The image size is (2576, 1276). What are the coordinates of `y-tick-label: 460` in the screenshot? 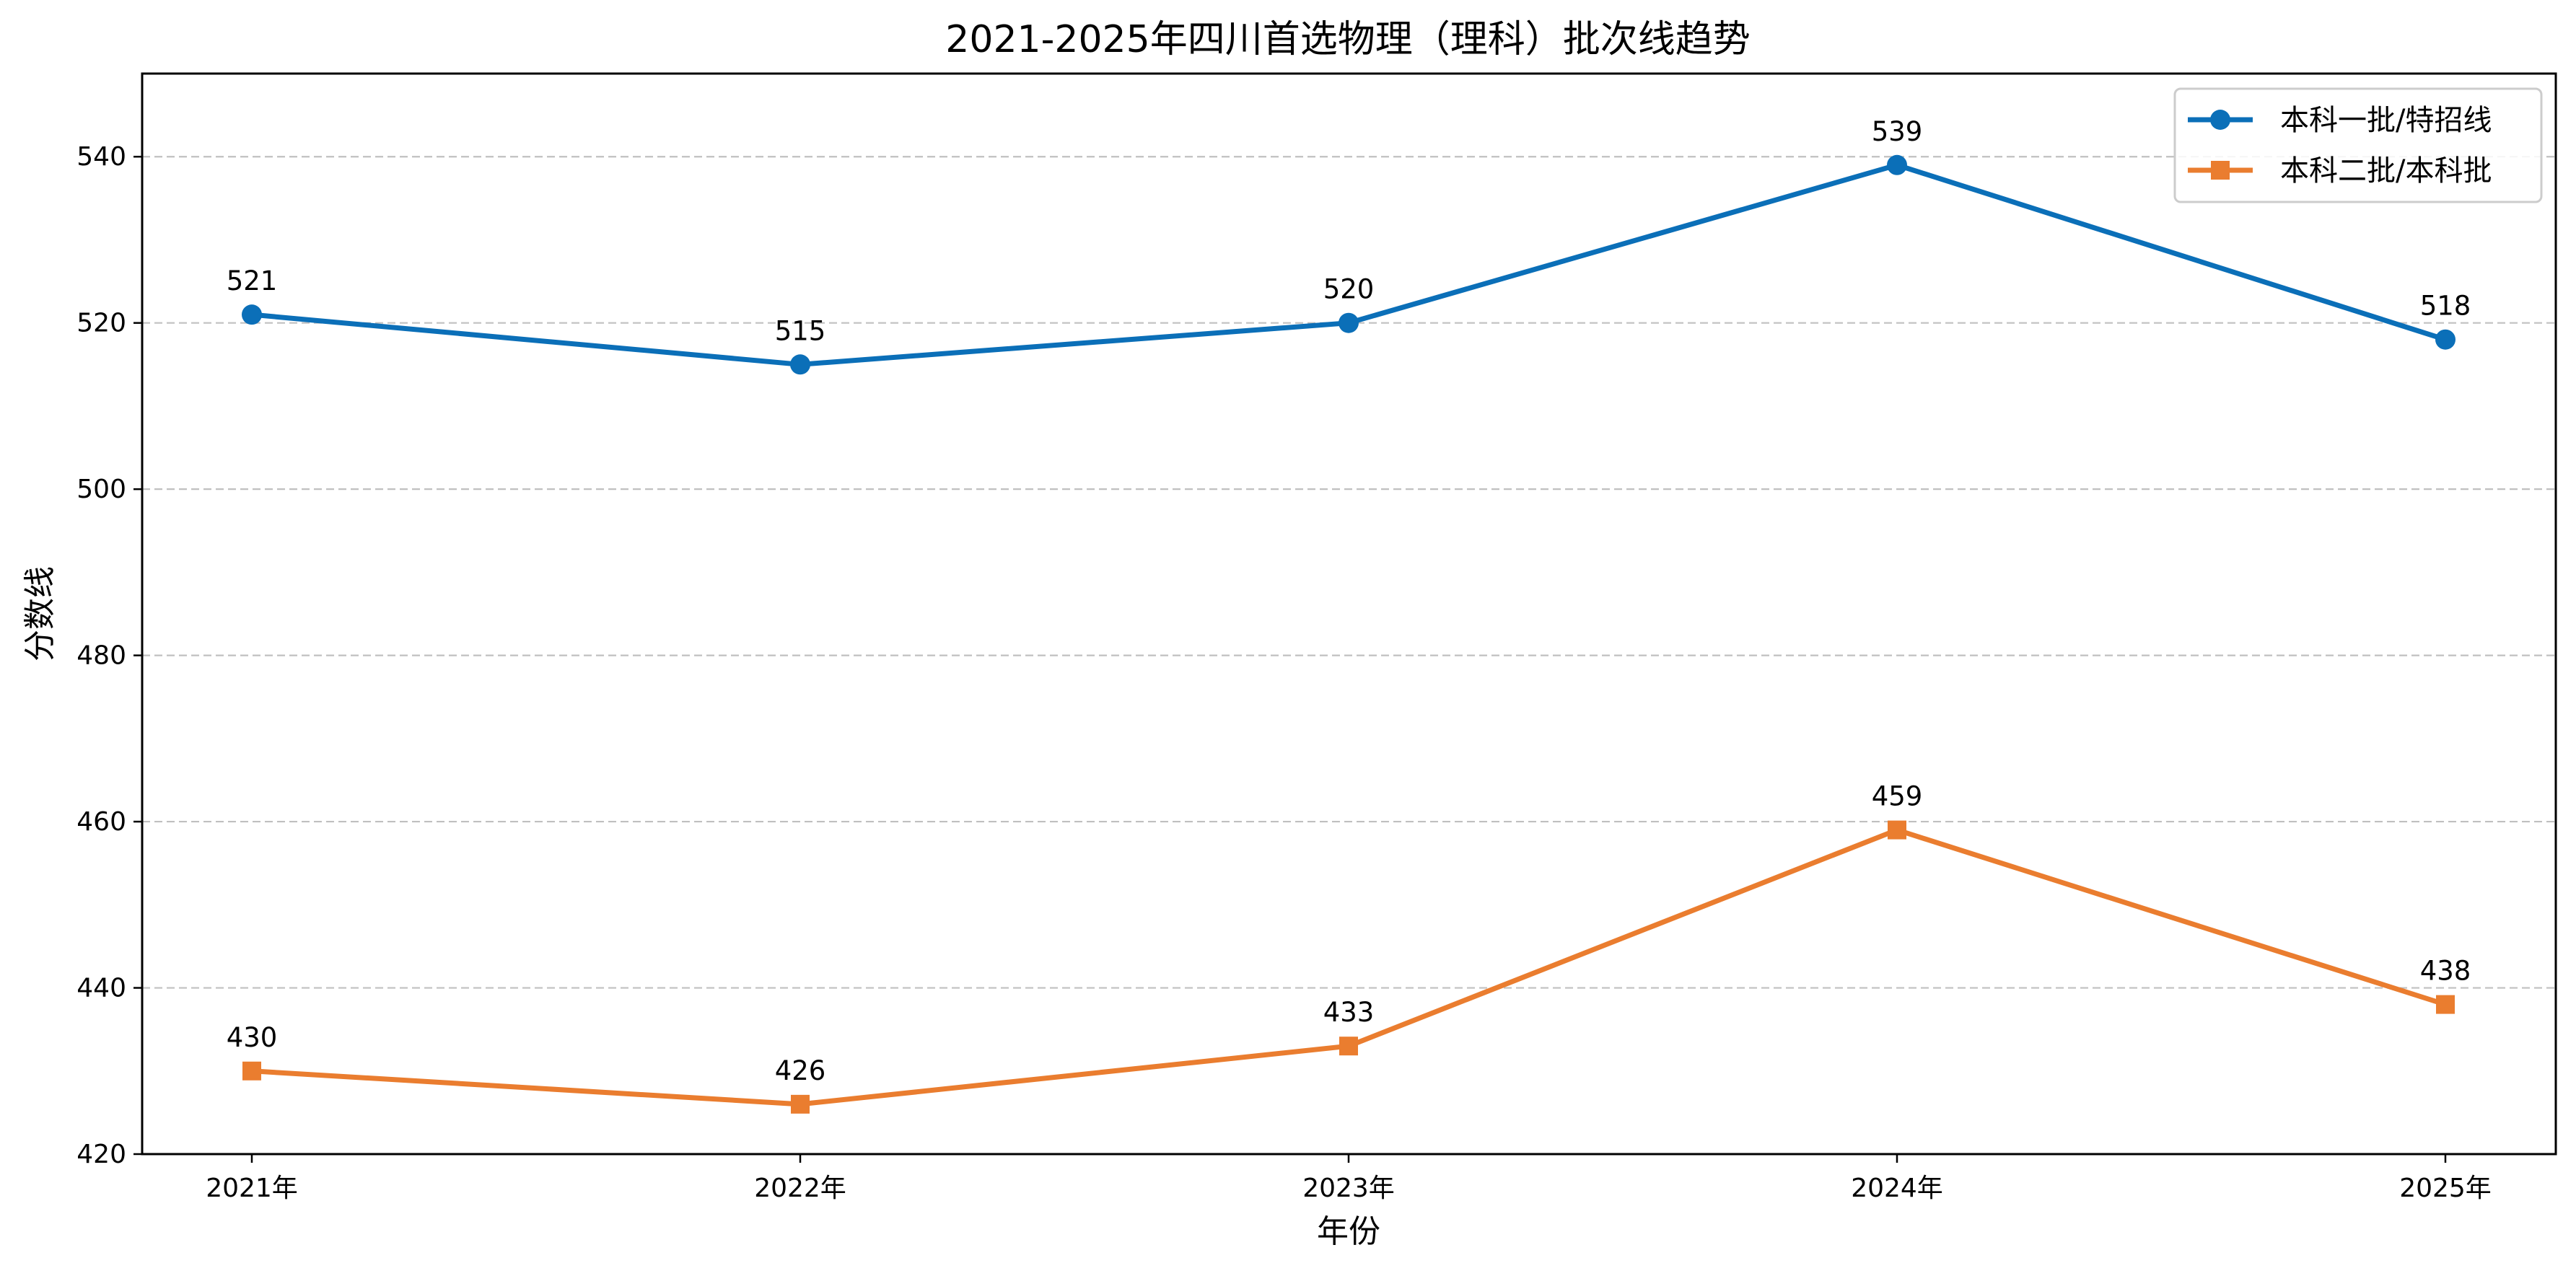 It's located at (101, 822).